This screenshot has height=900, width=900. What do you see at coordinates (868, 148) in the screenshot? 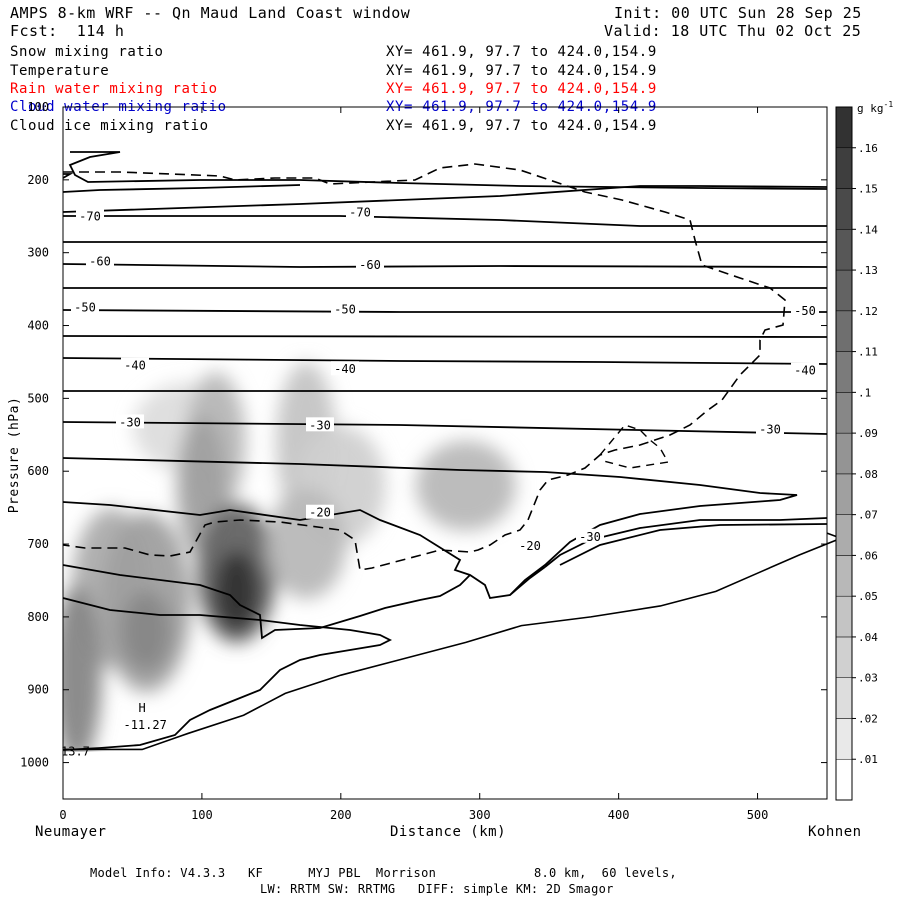
I see `colorbar-label: .16` at bounding box center [868, 148].